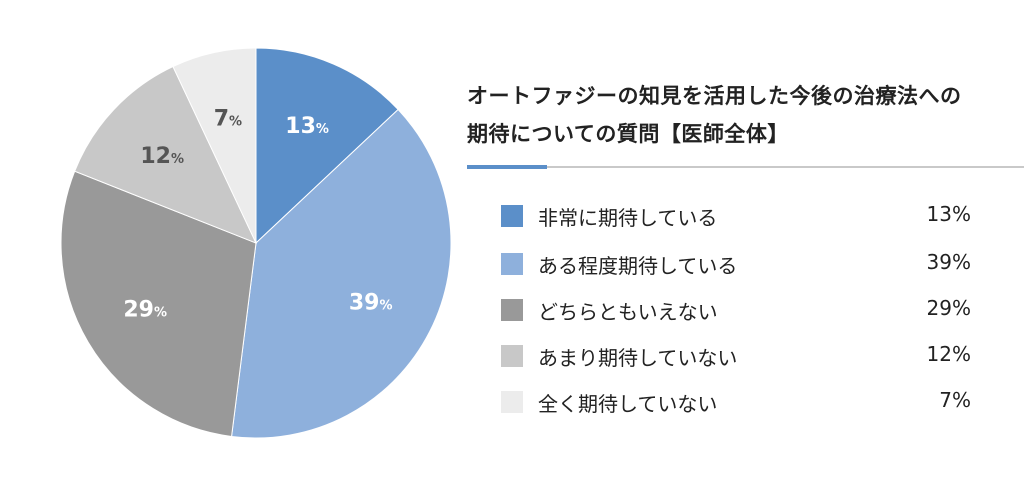 This screenshot has width=1024, height=487. What do you see at coordinates (638, 358) in the screenshot?
I see `legend-label: あまり期待していない` at bounding box center [638, 358].